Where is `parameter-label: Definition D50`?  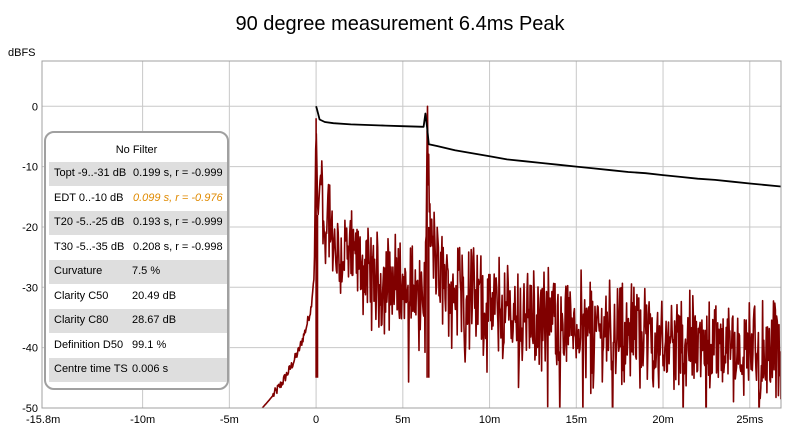 parameter-label: Definition D50 is located at coordinates (89, 344).